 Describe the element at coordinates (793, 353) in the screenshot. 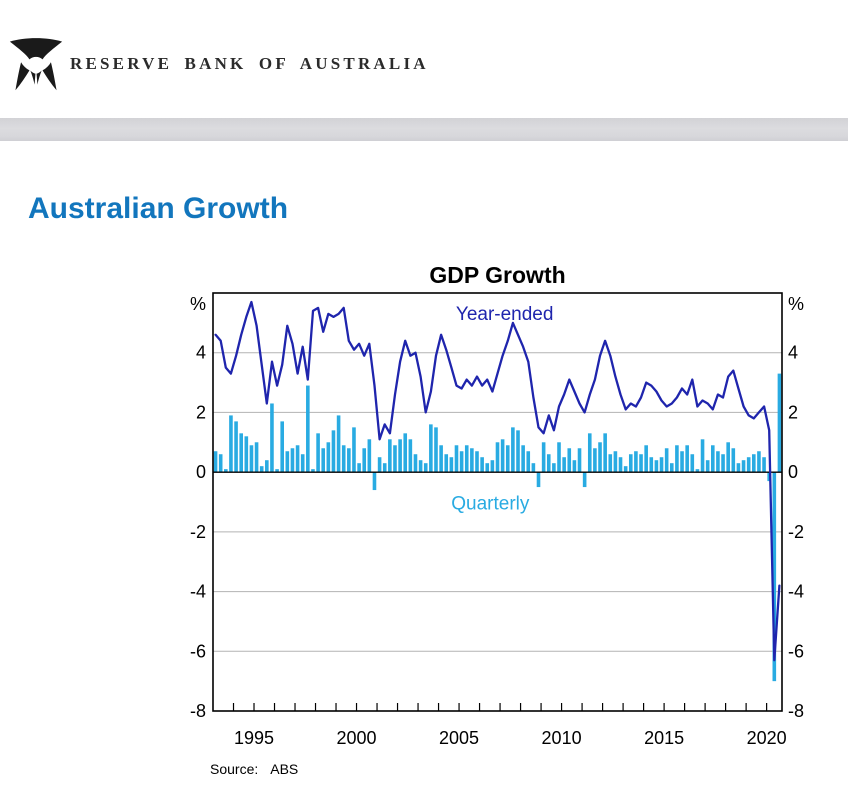

I see `y-tick-label-right: 4` at that location.